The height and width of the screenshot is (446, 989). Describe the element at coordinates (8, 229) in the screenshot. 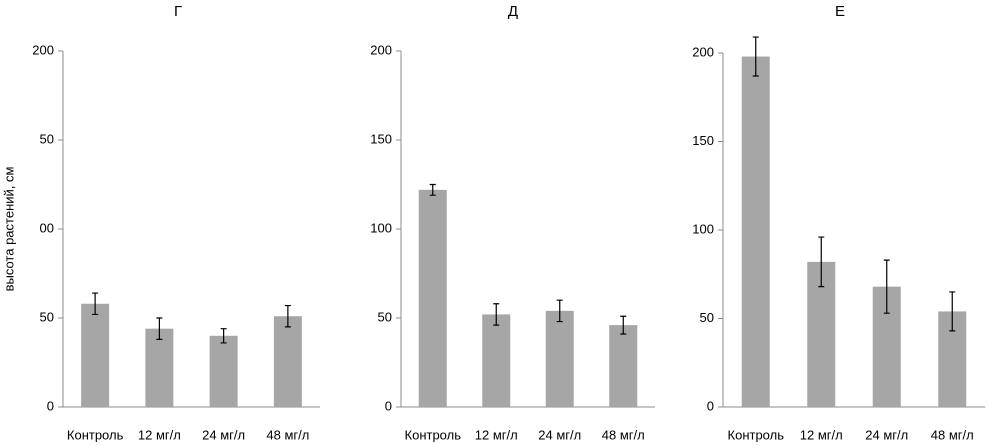

I see `y-axis-label: высота растений, см` at that location.